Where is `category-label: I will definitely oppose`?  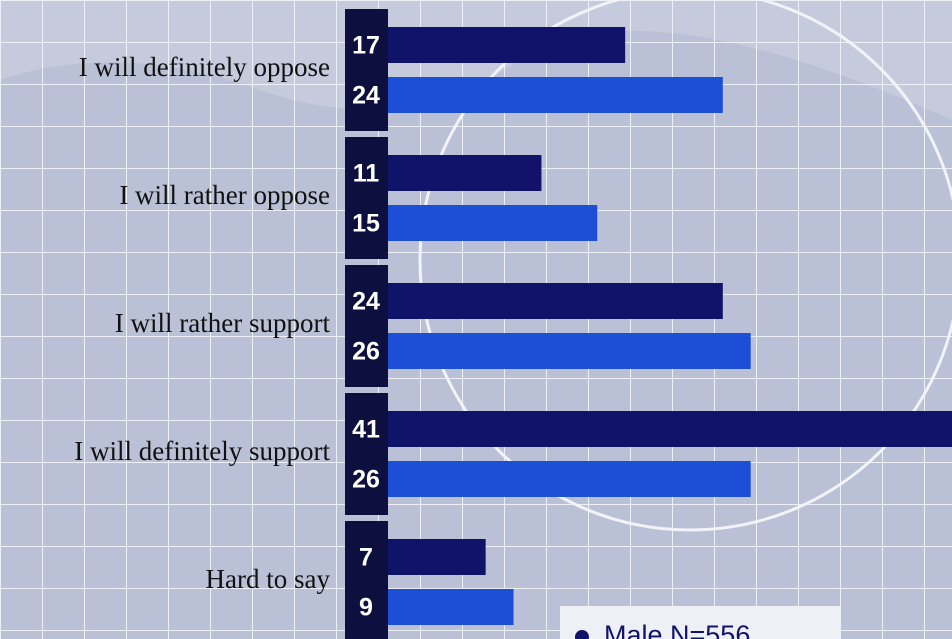 category-label: I will definitely oppose is located at coordinates (204, 67).